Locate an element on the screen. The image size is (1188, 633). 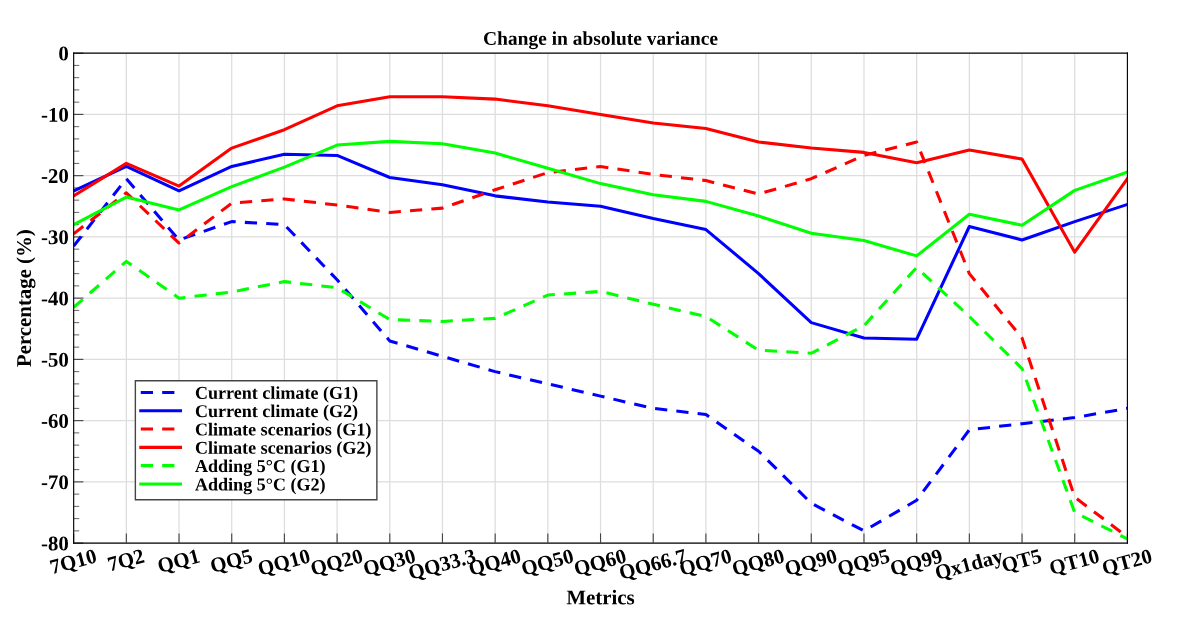
x-axis-title: Metrics is located at coordinates (600, 597).